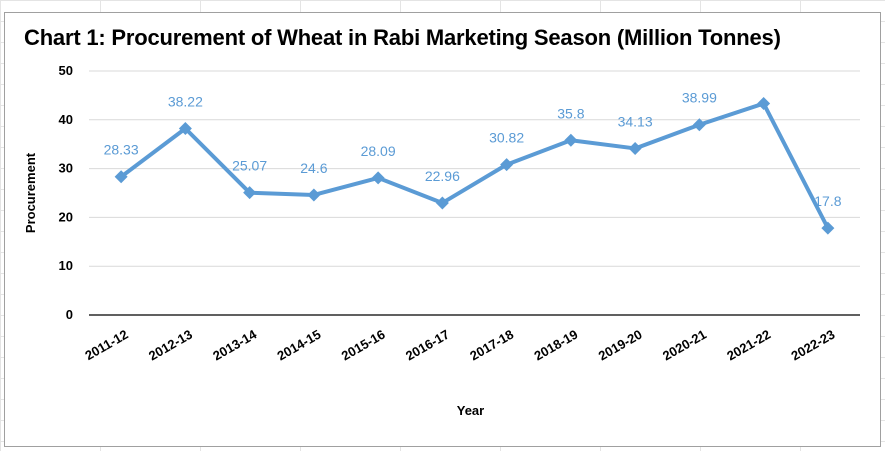 This screenshot has width=885, height=451. I want to click on data-label: 17.8, so click(827, 201).